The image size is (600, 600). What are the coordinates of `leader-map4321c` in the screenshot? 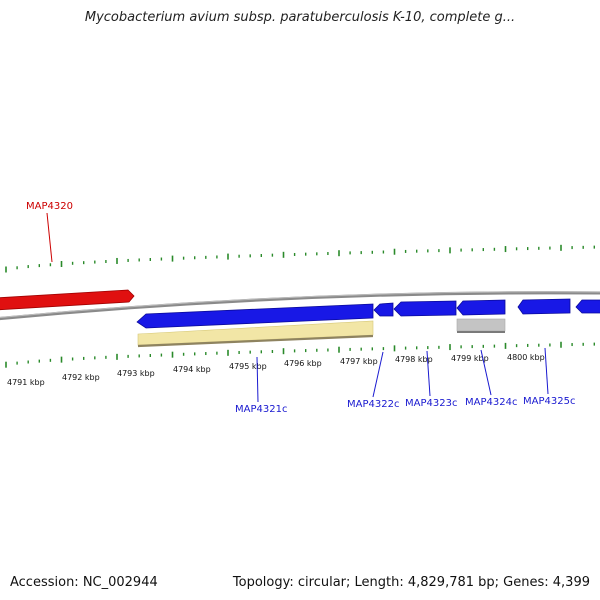 It's located at (257, 379).